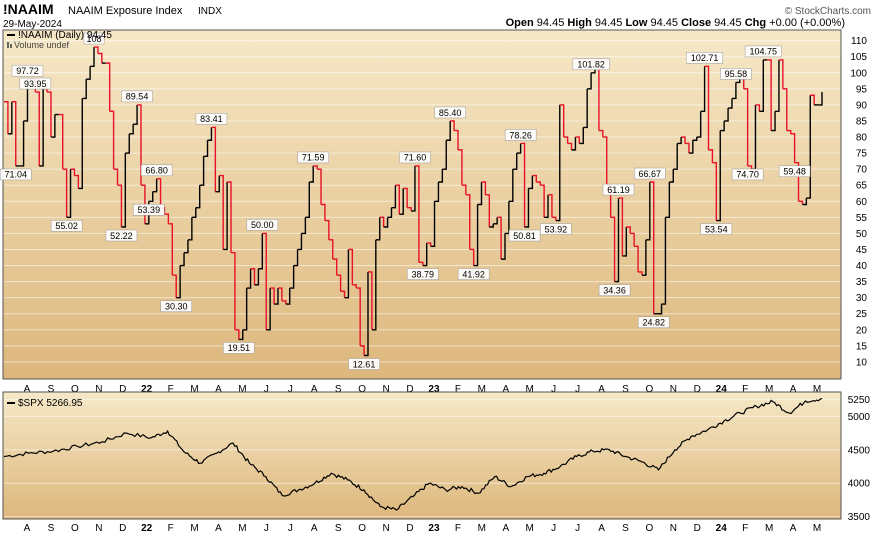  I want to click on naaim-legend-volume: Volume undef, so click(42, 45).